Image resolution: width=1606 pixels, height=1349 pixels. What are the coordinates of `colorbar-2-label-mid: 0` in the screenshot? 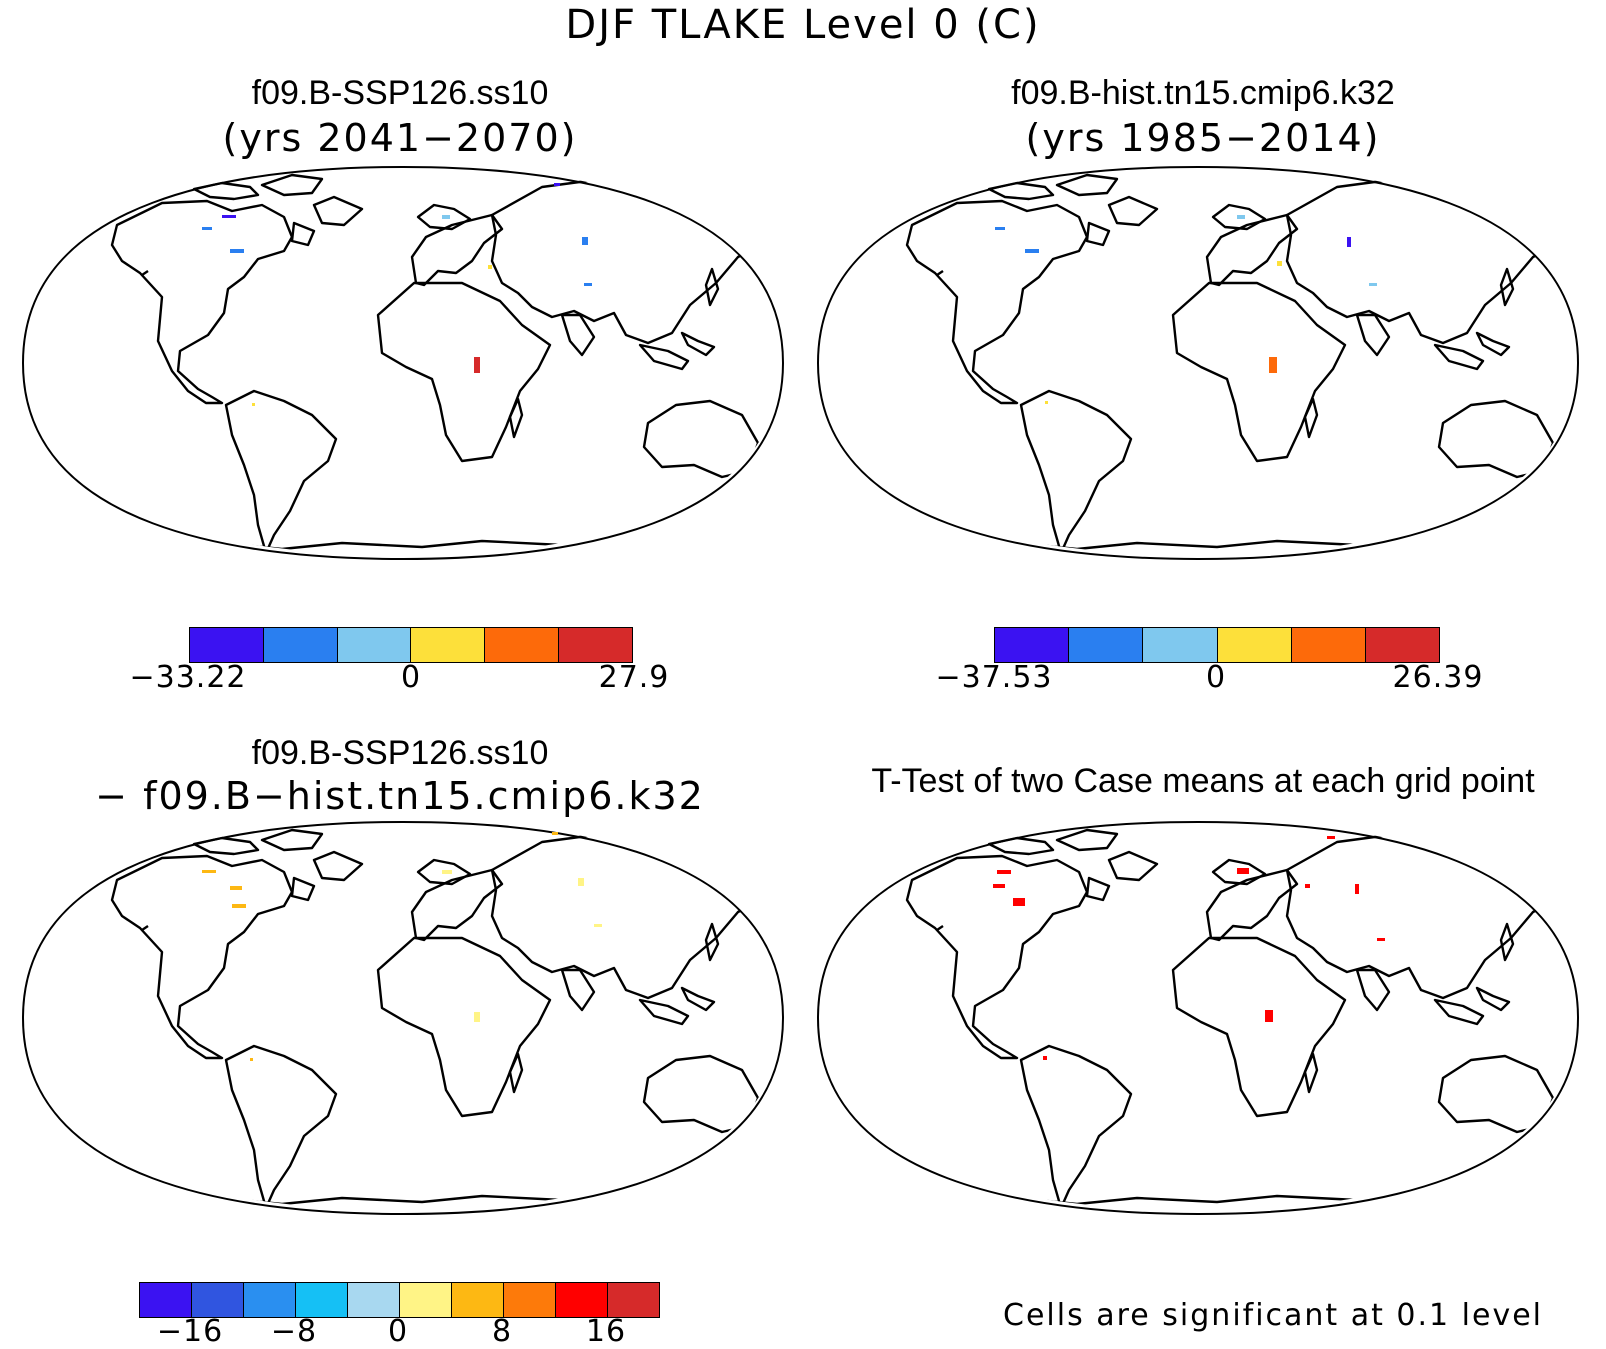 It's located at (1216, 677).